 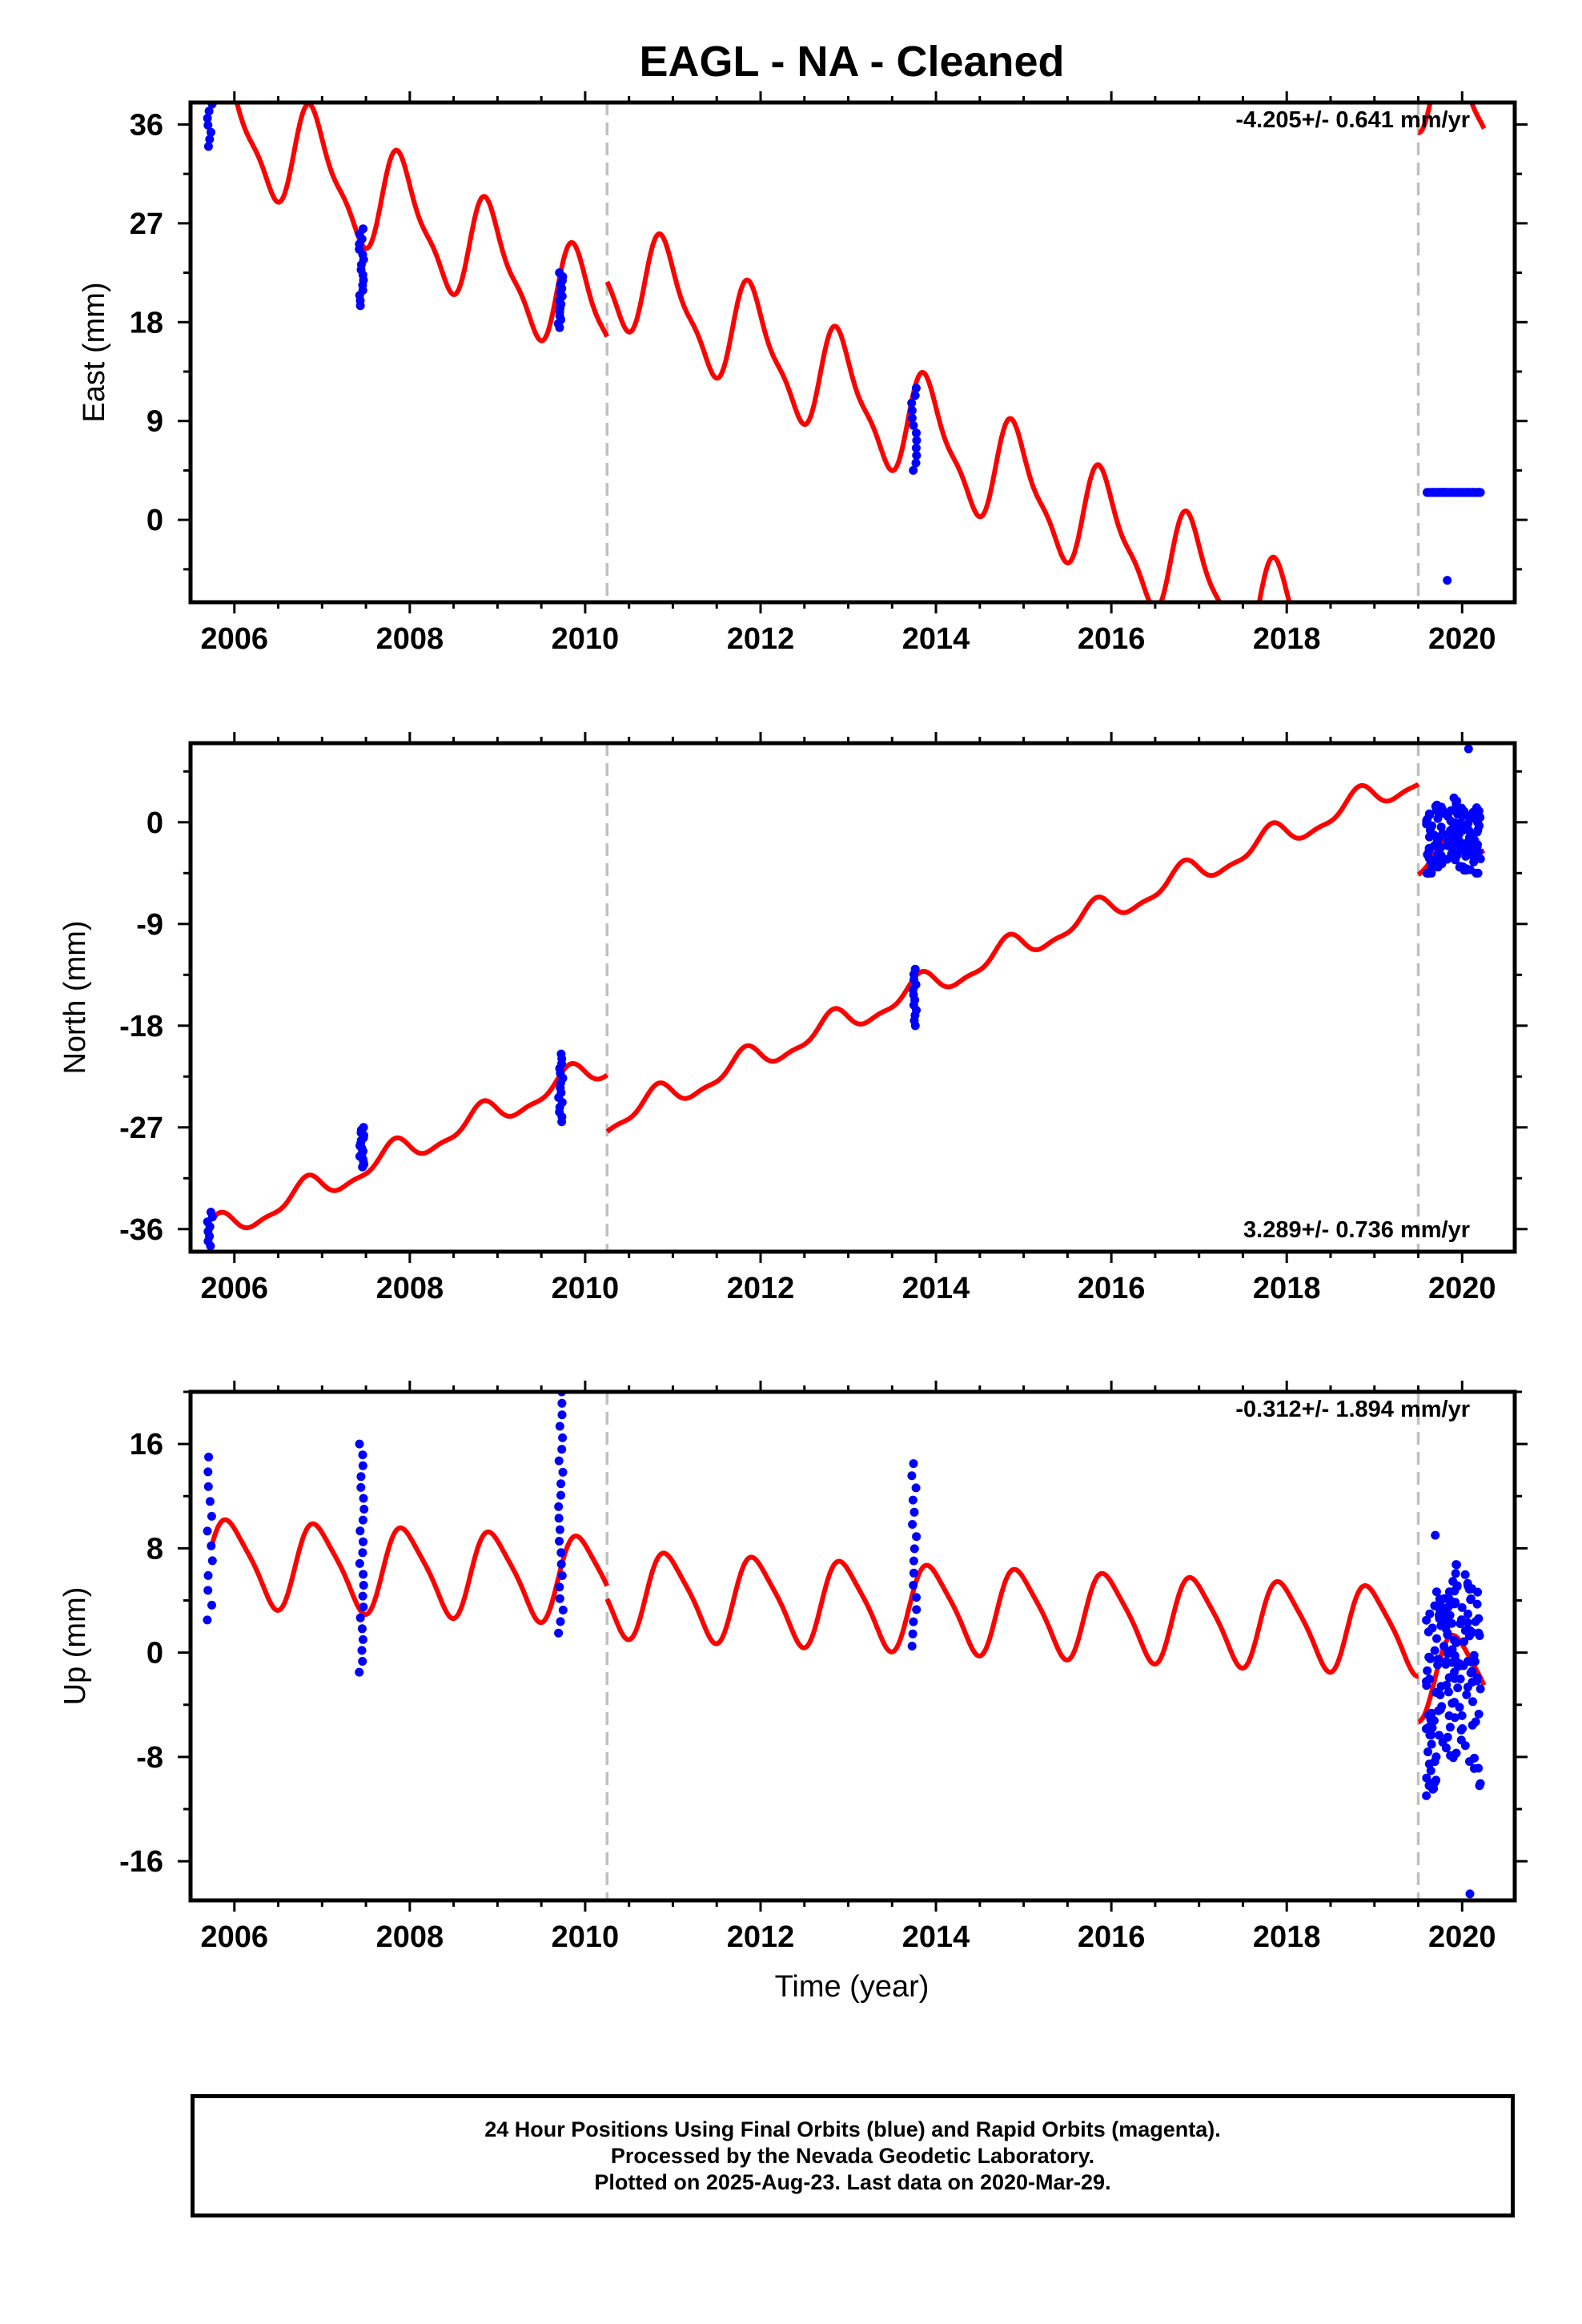 What do you see at coordinates (141, 1862) in the screenshot?
I see `y-tick-label: -16` at bounding box center [141, 1862].